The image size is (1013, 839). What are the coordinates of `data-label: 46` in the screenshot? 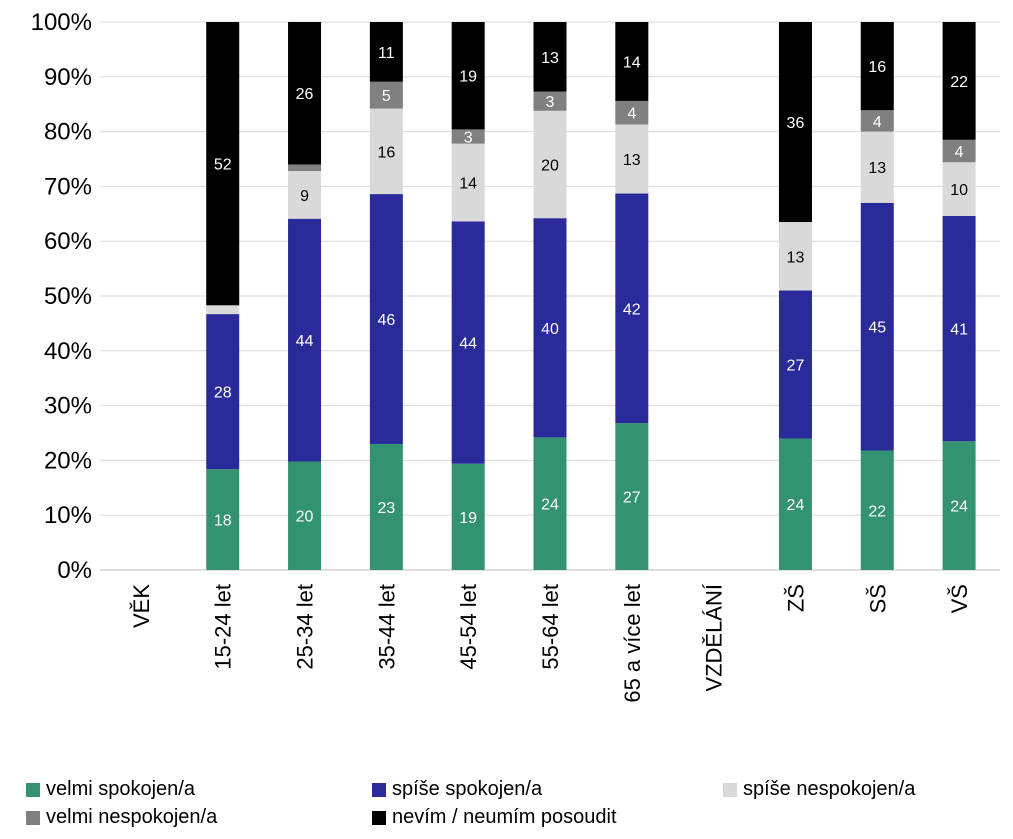 It's located at (386, 320).